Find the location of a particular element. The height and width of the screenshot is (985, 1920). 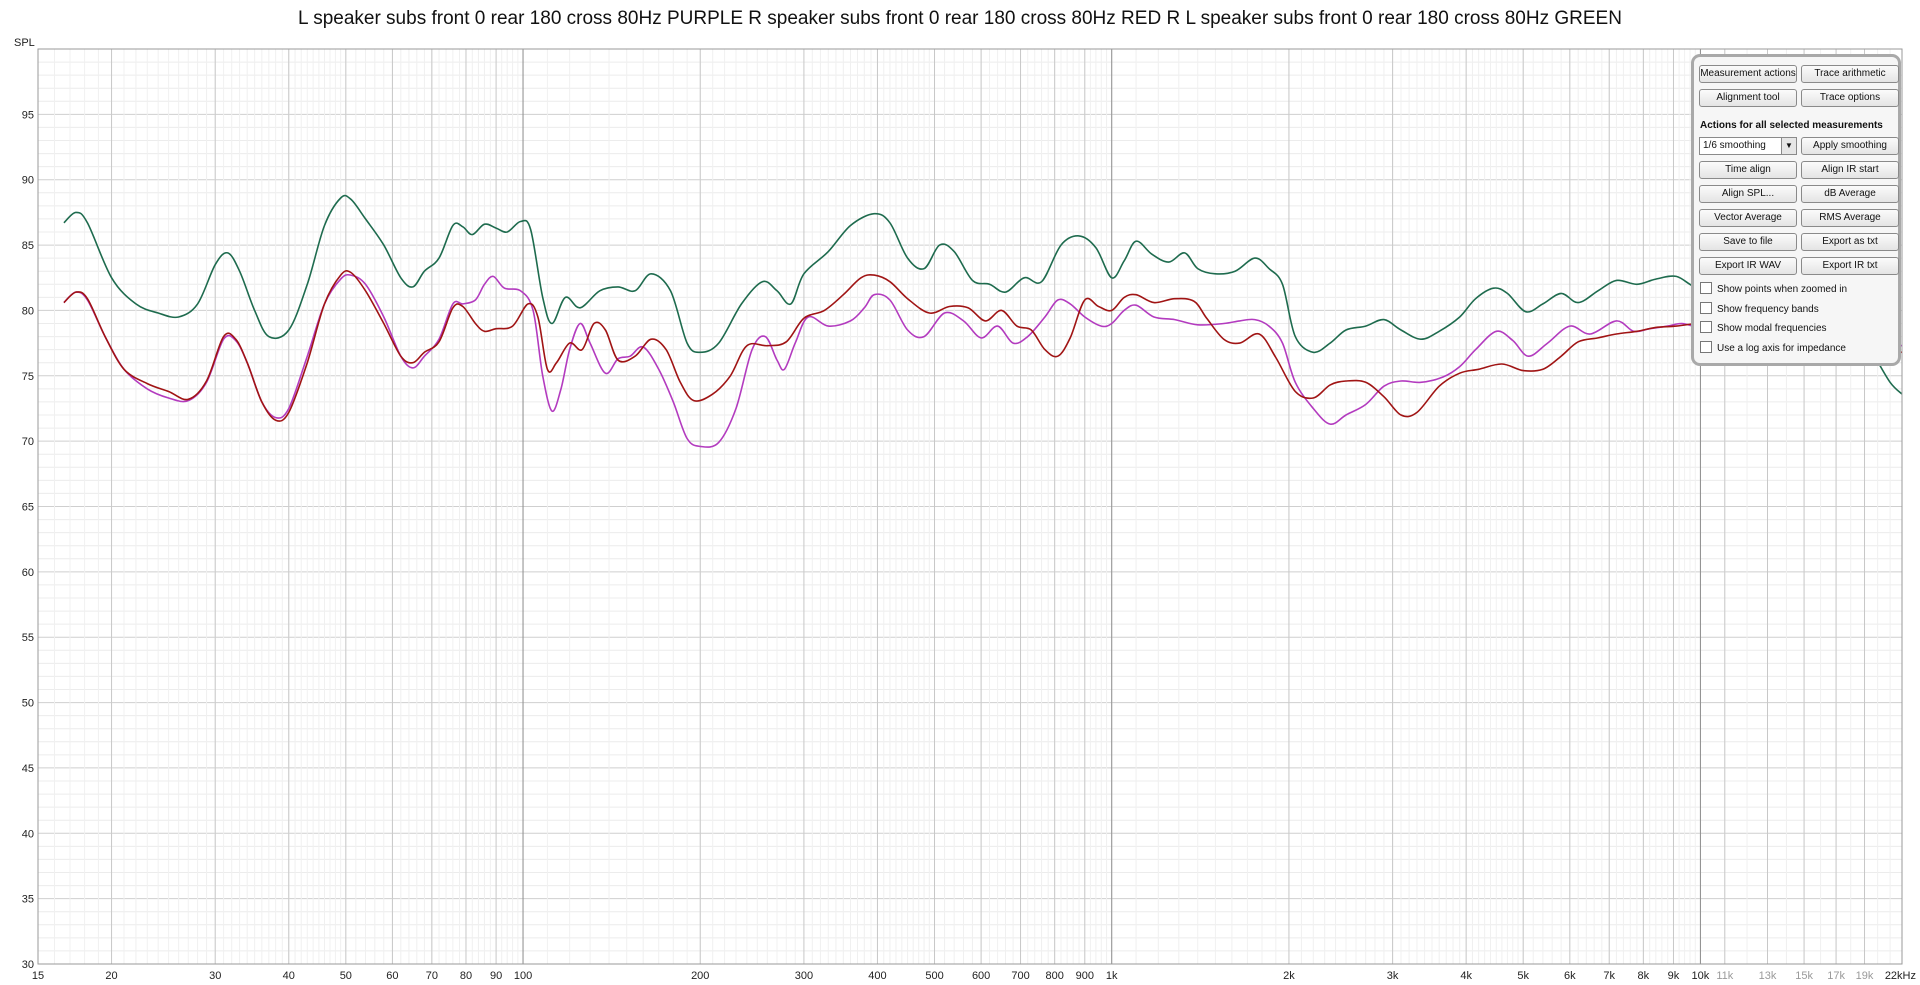

alignment-tool-button: Alignment tool is located at coordinates (1748, 98).